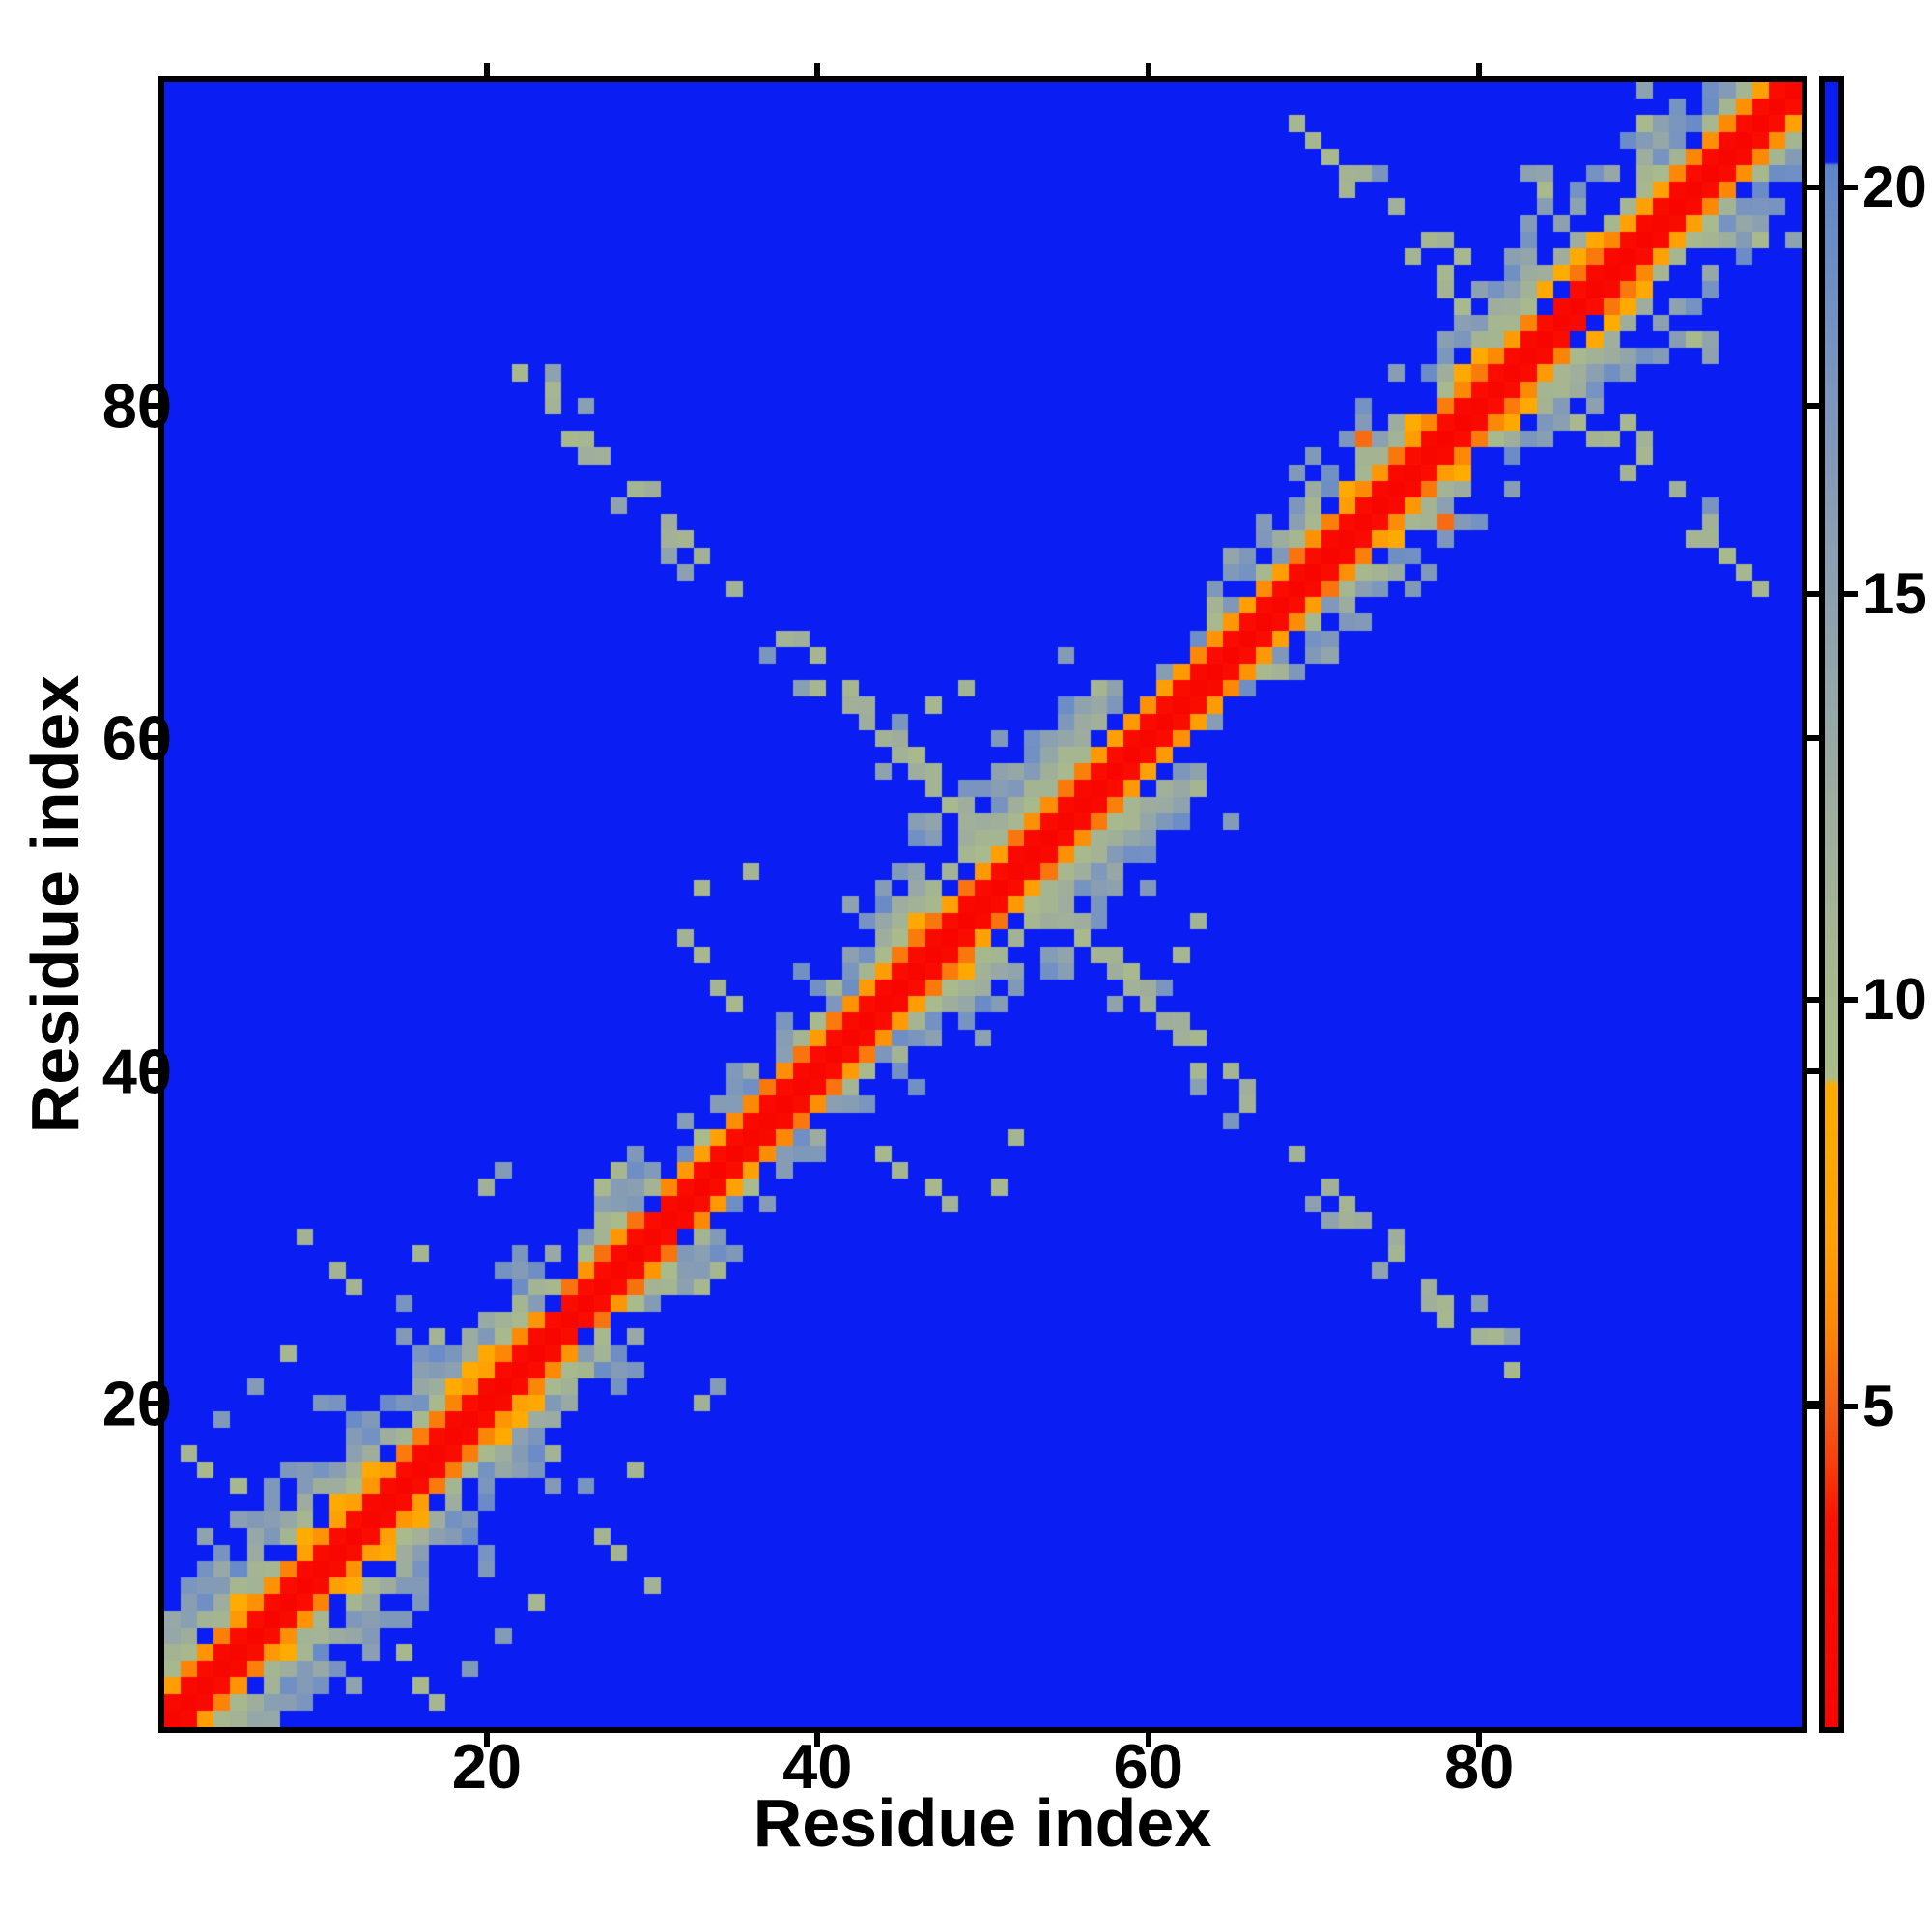 Image resolution: width=1932 pixels, height=1932 pixels. Describe the element at coordinates (136, 1071) in the screenshot. I see `y-tick-label: 40` at that location.